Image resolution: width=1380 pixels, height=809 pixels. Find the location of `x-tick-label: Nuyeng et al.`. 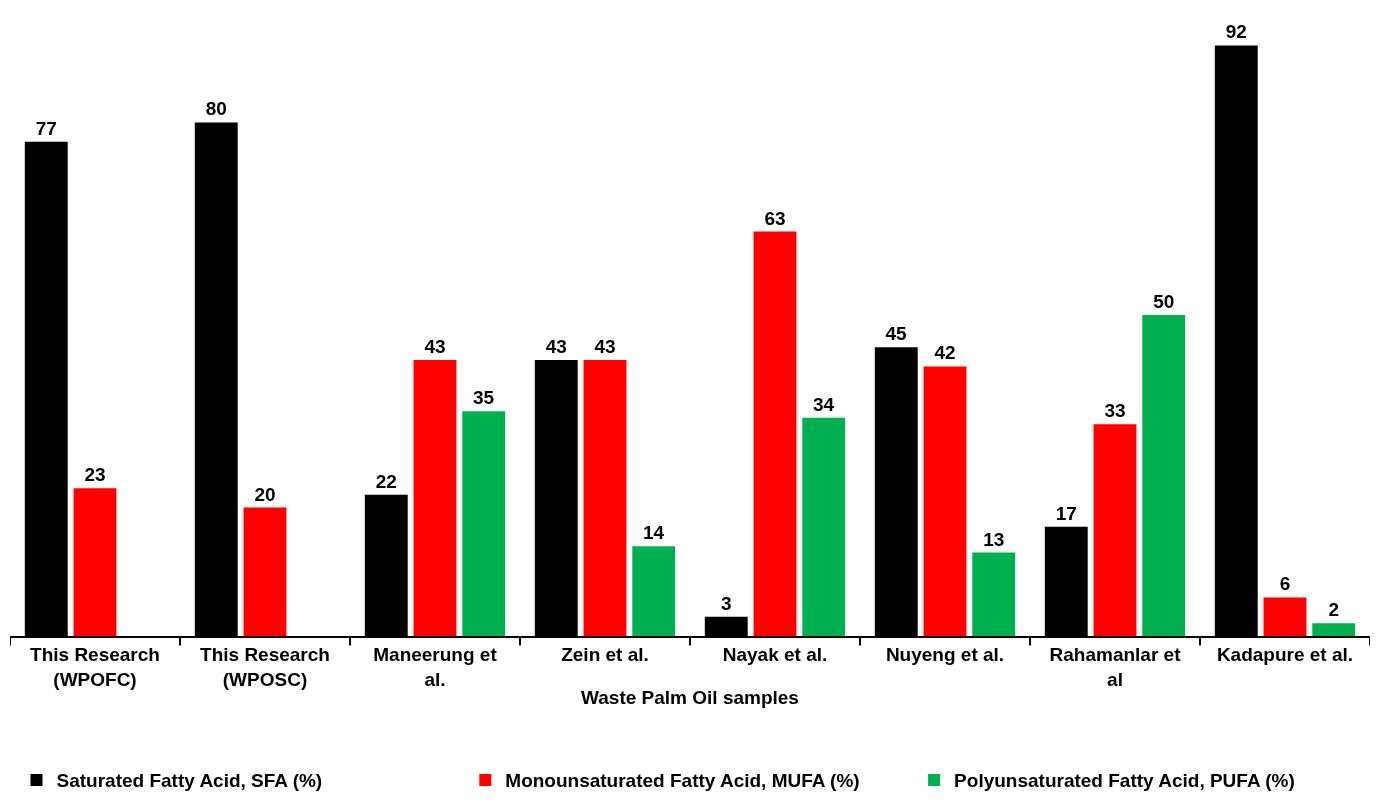

x-tick-label: Nuyeng et al. is located at coordinates (945, 654).